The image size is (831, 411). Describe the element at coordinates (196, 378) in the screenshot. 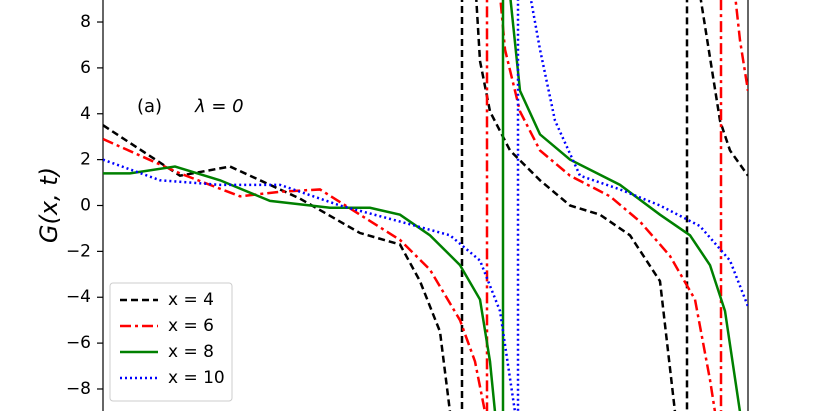

I see `legend-label: x = 10` at that location.